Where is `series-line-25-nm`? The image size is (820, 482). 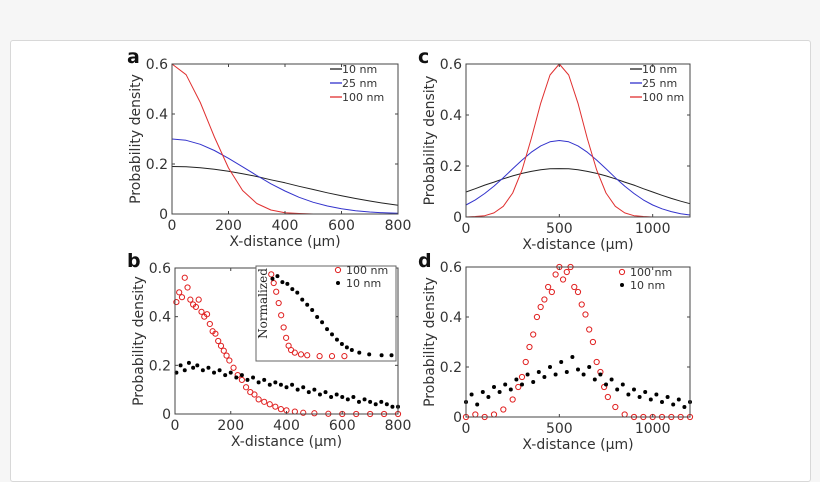 series-line-25-nm is located at coordinates (285, 176).